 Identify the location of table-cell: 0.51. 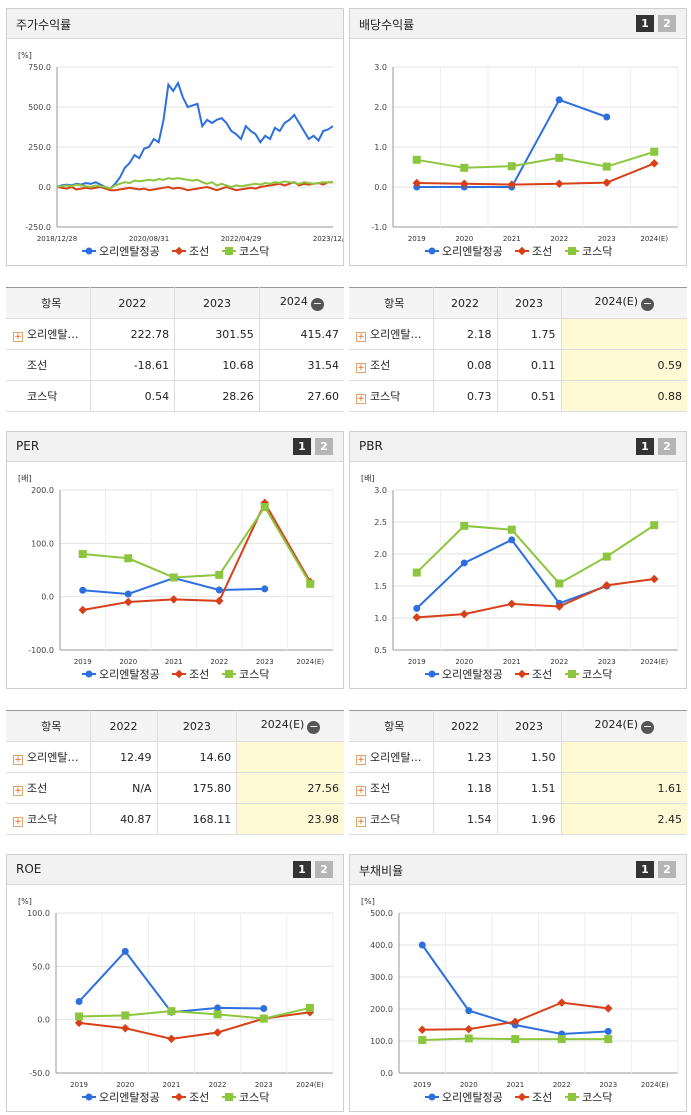
(528, 396).